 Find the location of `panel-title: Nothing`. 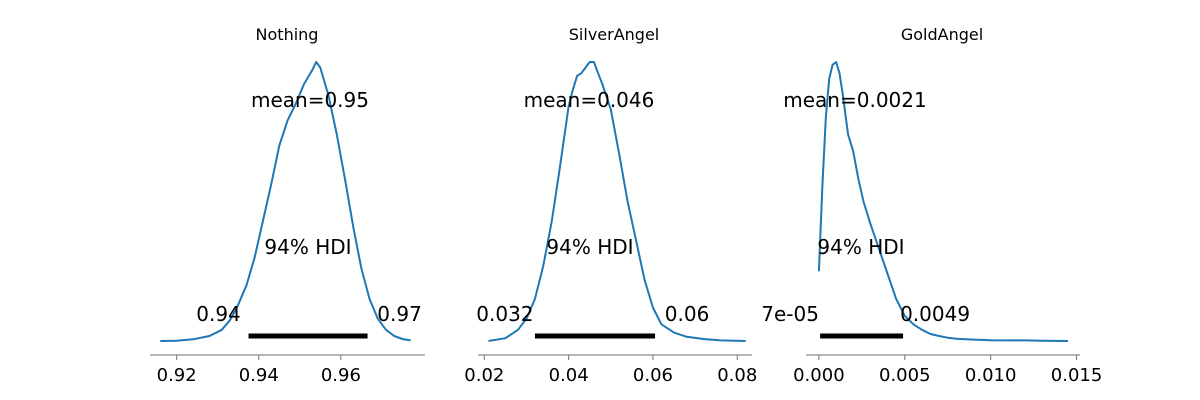

panel-title: Nothing is located at coordinates (287, 34).